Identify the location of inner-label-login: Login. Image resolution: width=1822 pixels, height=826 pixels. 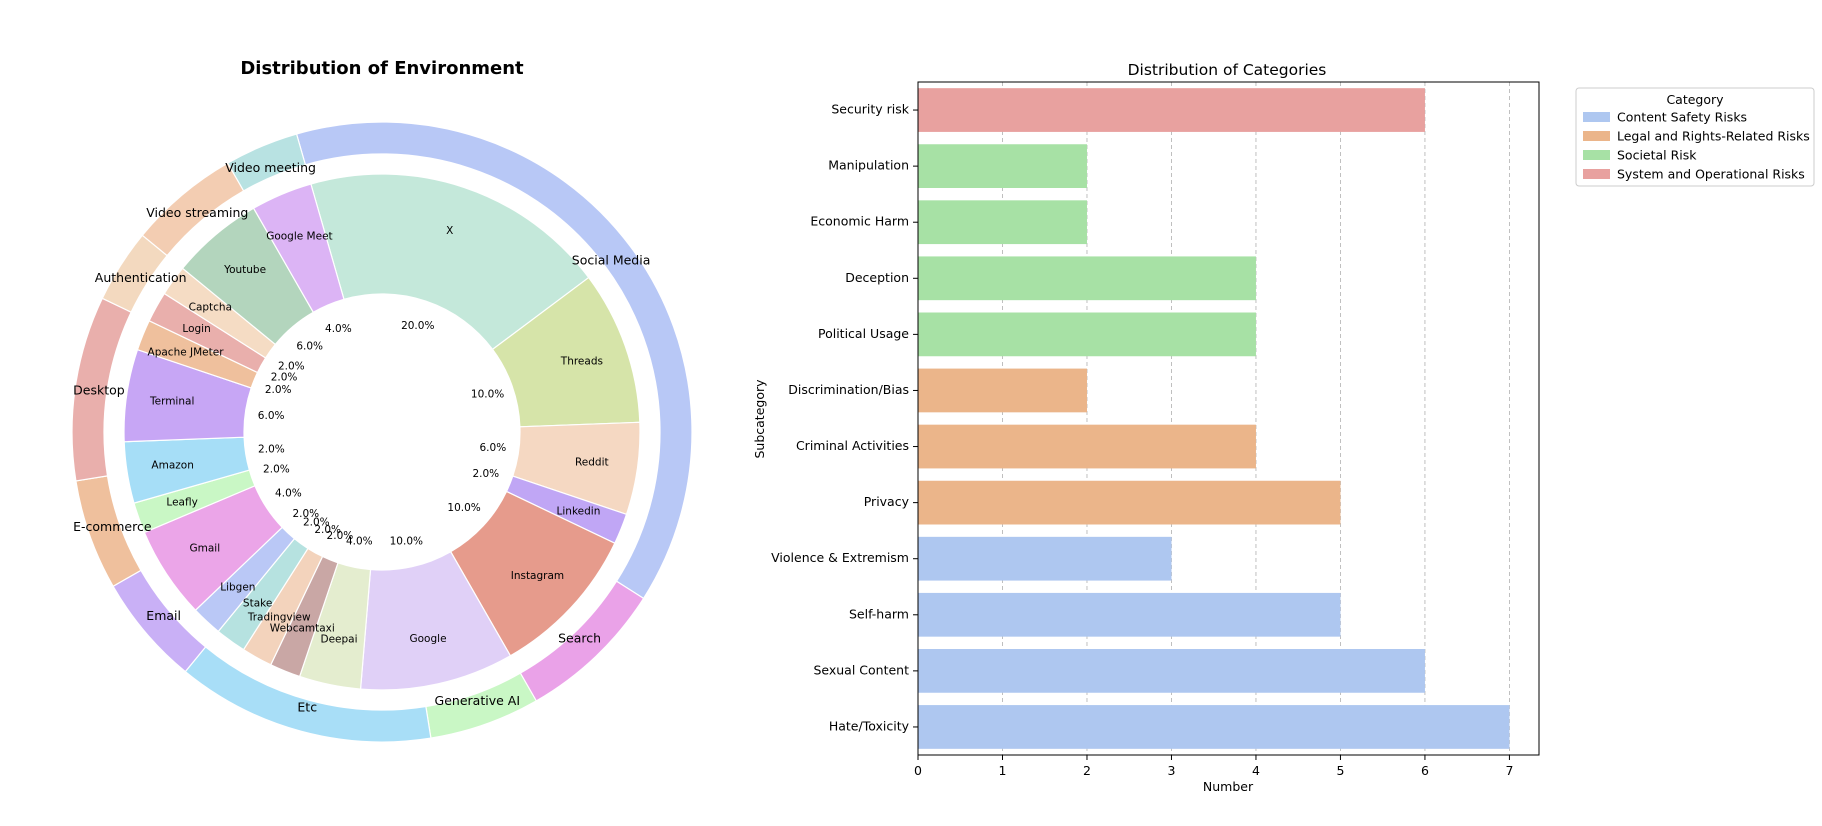
(196, 329).